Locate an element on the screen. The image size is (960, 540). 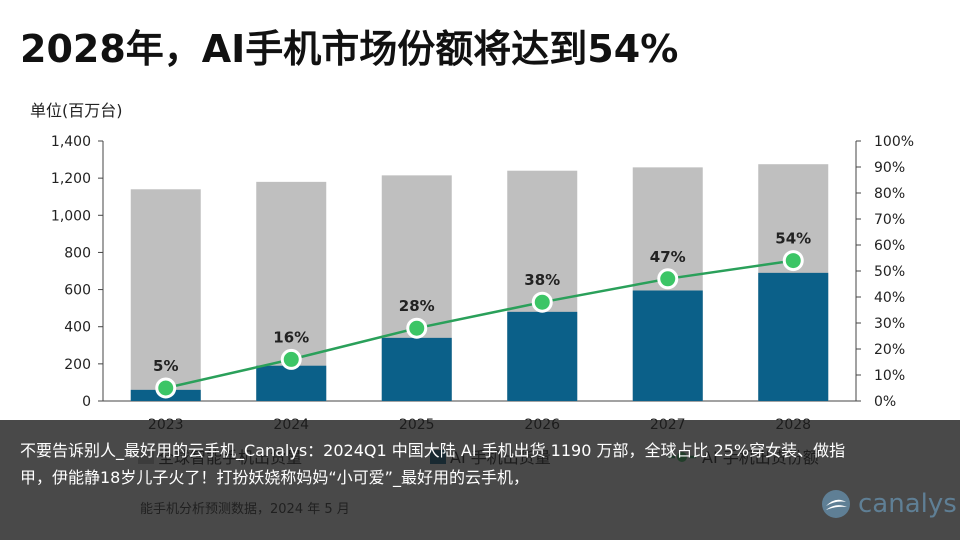
y2-tick-label: 50% is located at coordinates (889, 272).